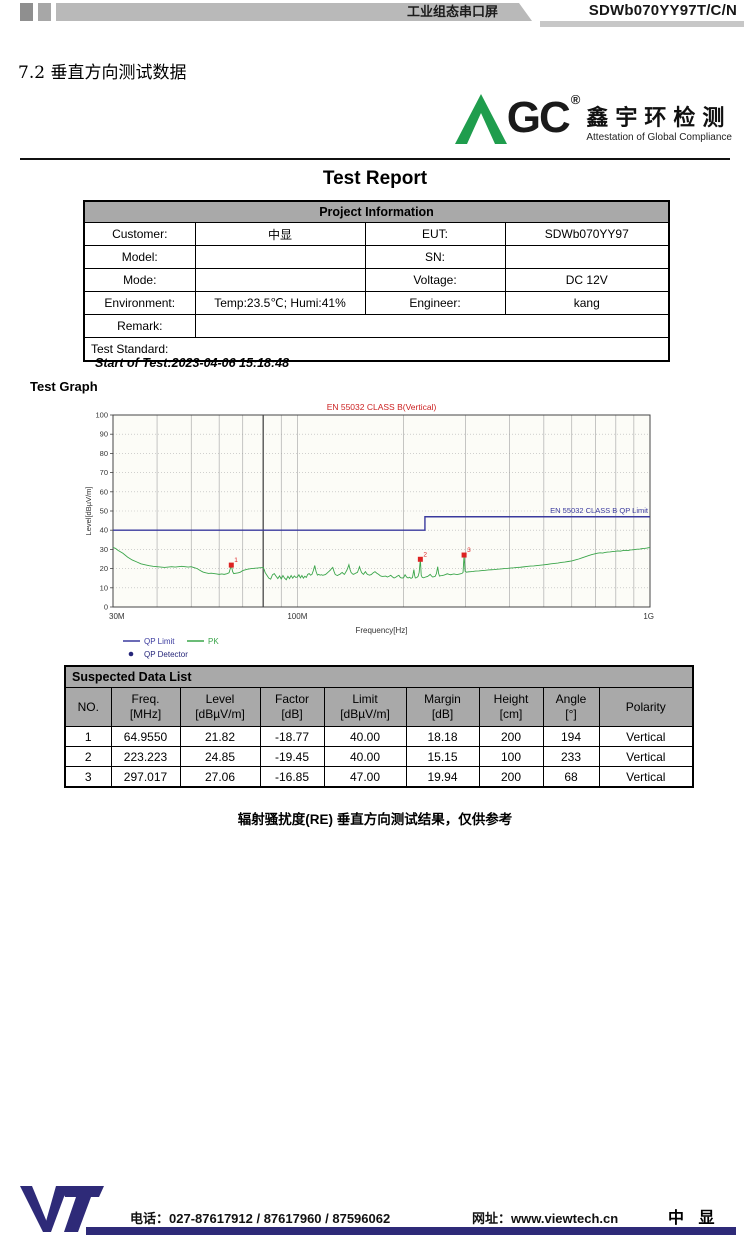 The height and width of the screenshot is (1236, 750). What do you see at coordinates (44, 12) in the screenshot?
I see `header-square-light` at bounding box center [44, 12].